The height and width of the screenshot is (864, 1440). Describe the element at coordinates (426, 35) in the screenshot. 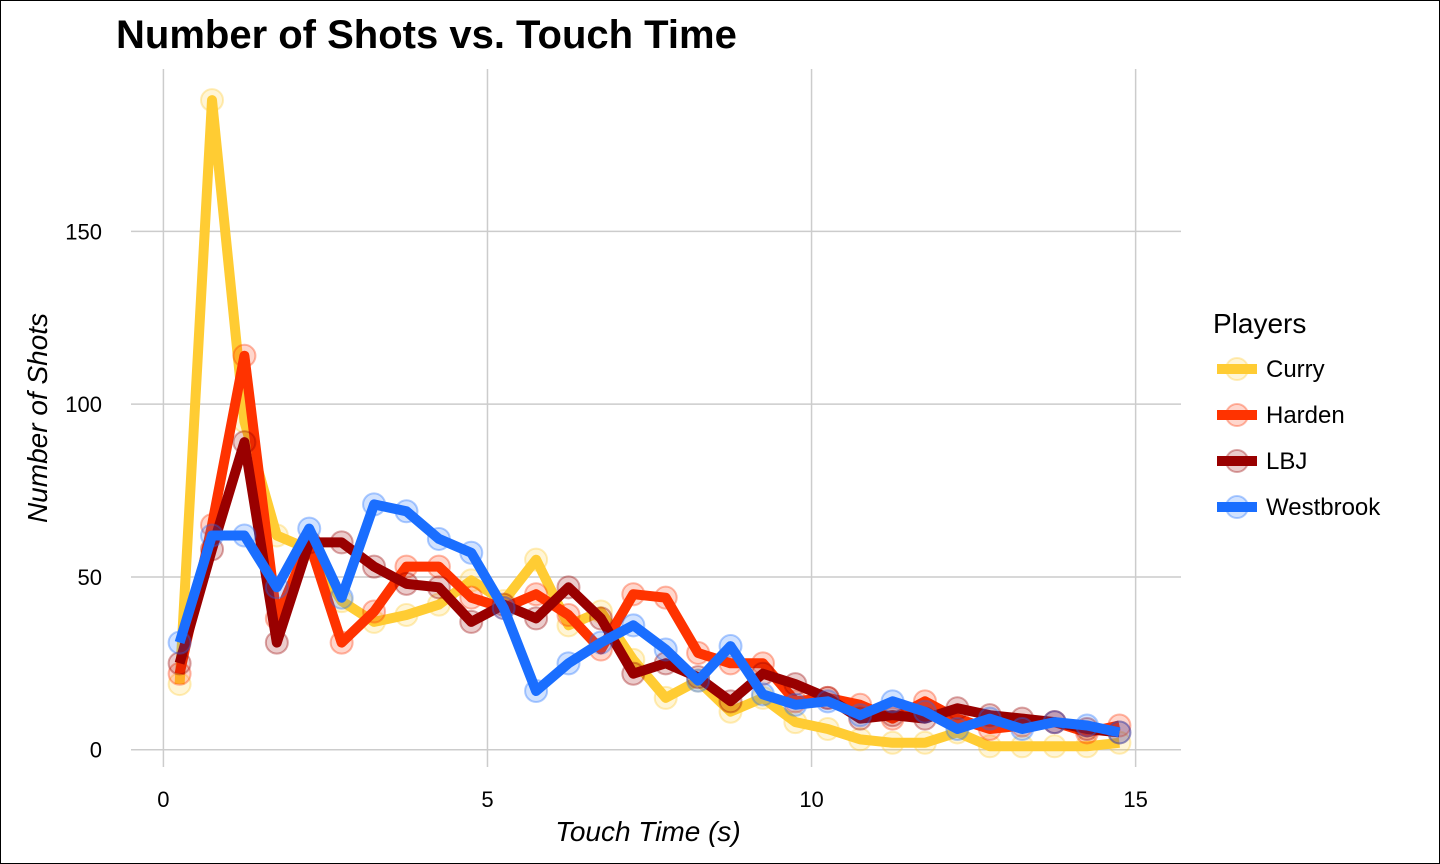

I see `chart-title: Number of Shots vs. Touch Time` at that location.